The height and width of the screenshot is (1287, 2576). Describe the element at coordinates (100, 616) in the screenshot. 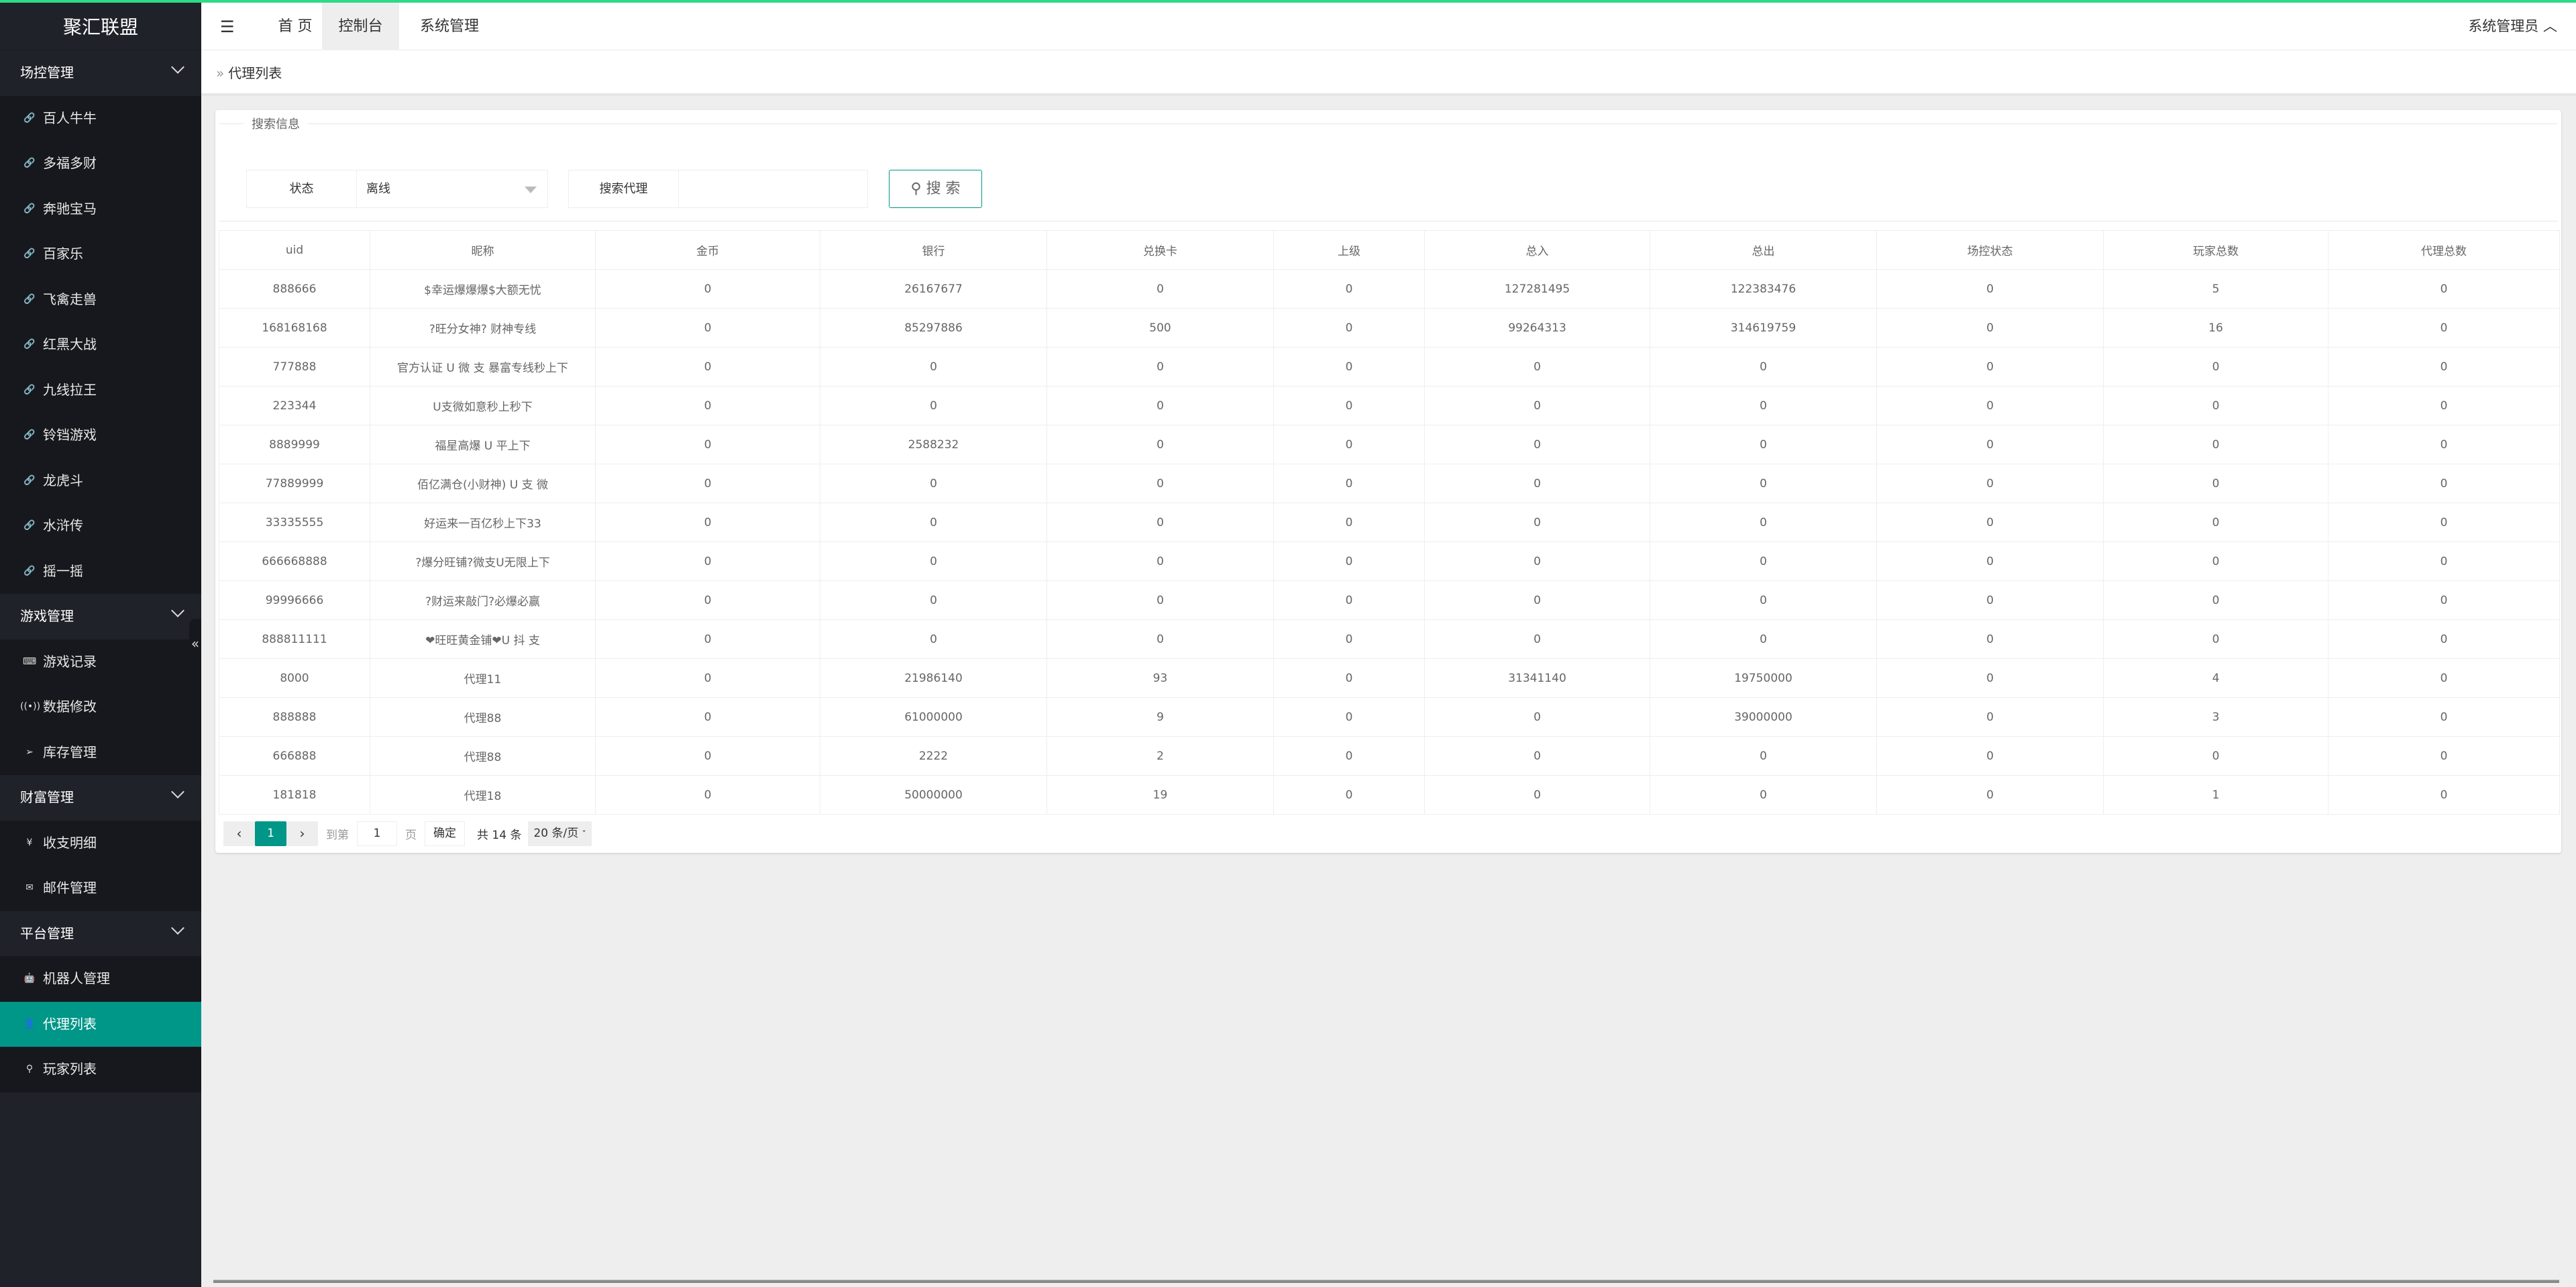

I see `sidebar-section-header: 游戏管理` at that location.